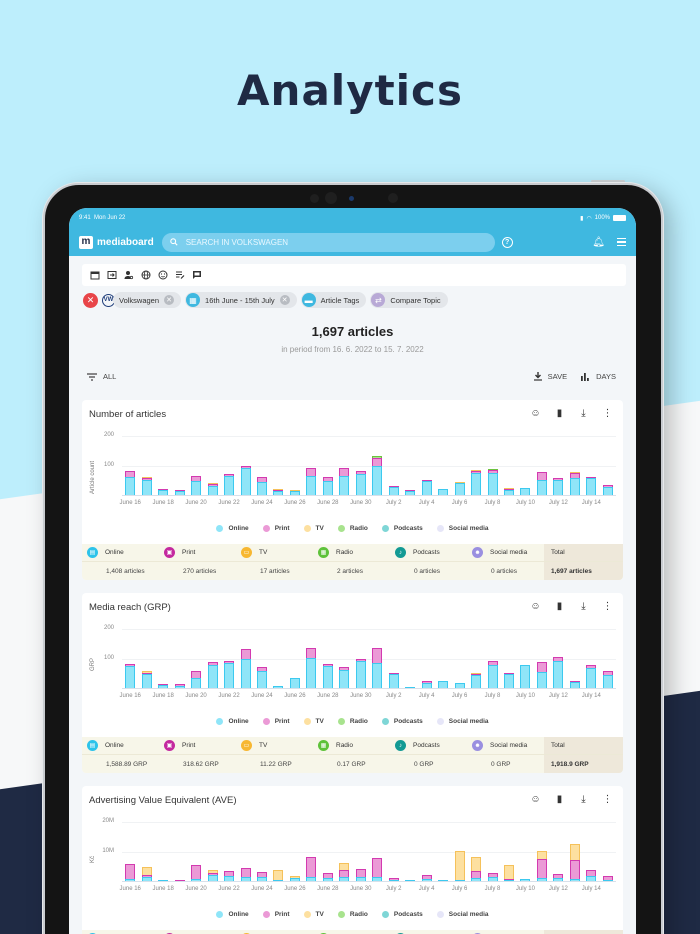 The height and width of the screenshot is (934, 700). I want to click on author-search-icon, so click(128, 275).